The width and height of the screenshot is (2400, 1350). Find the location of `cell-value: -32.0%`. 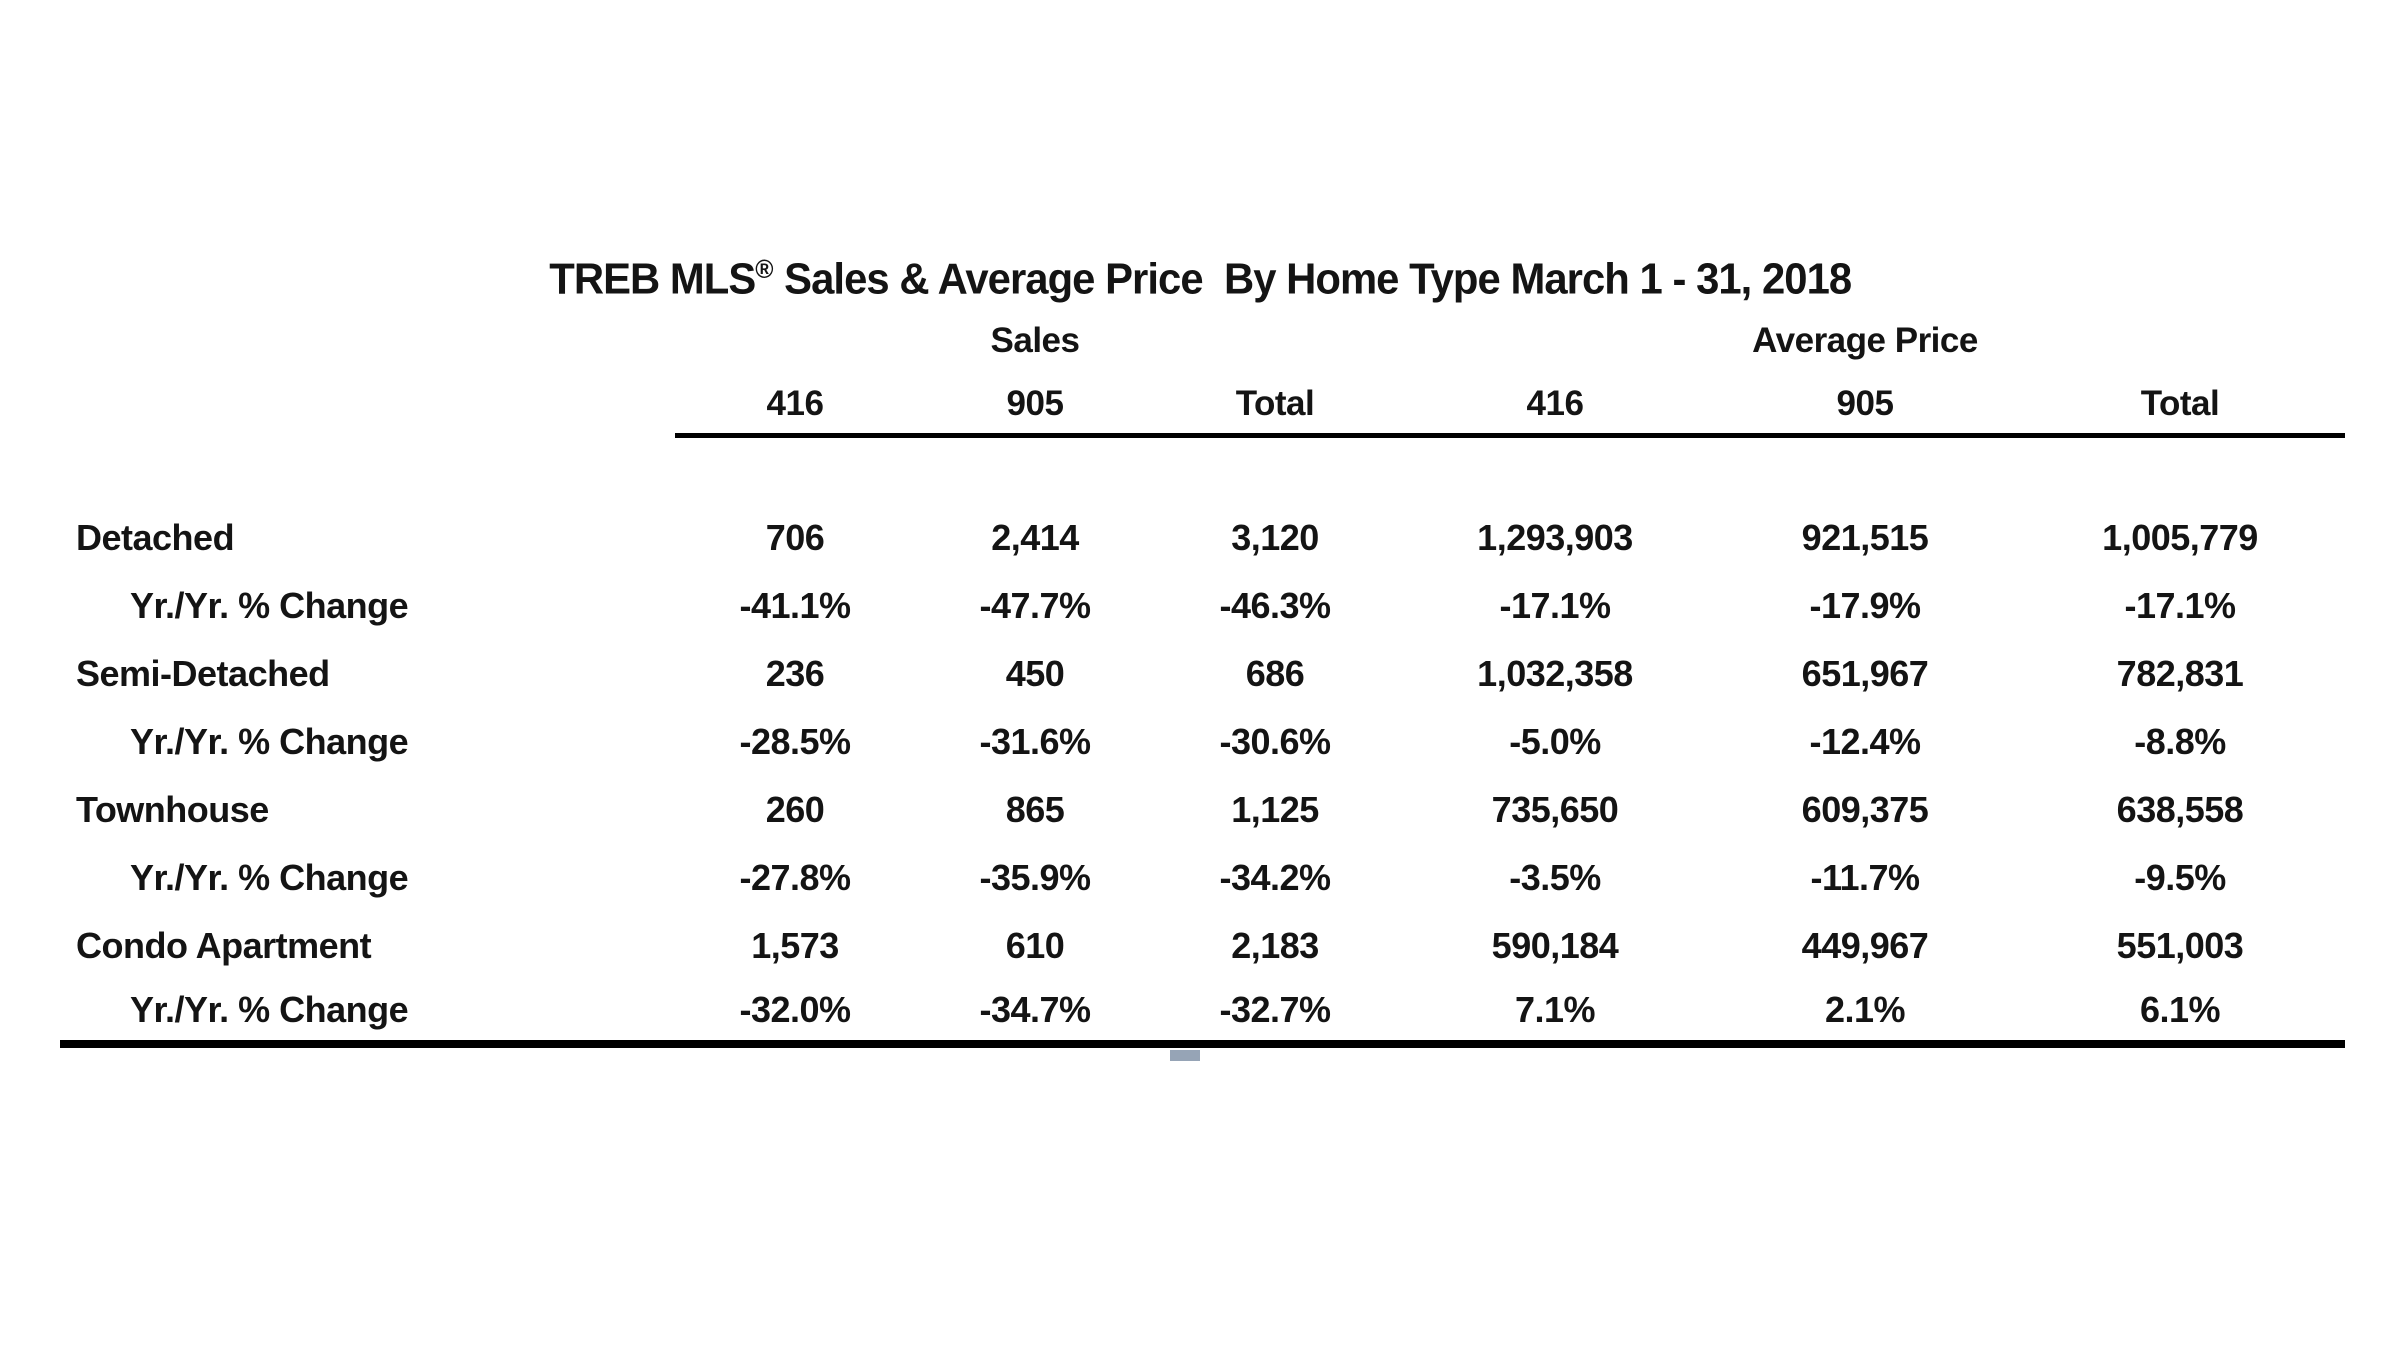

cell-value: -32.0% is located at coordinates (795, 1014).